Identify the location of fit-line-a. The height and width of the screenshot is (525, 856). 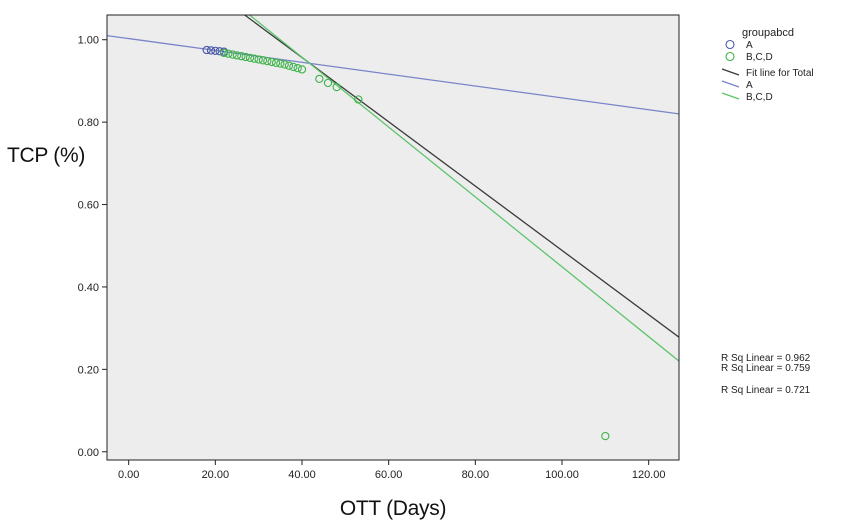
(393, 74).